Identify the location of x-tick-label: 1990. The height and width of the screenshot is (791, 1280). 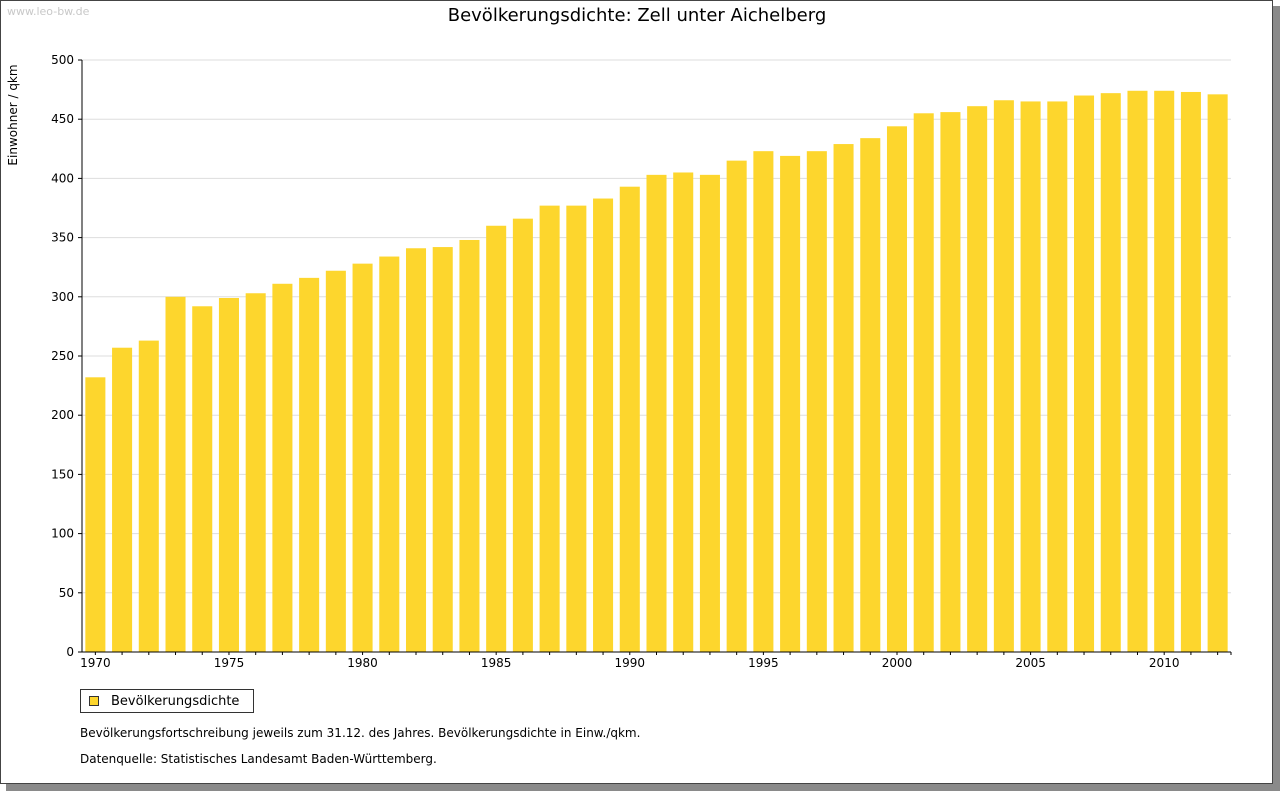
(630, 663).